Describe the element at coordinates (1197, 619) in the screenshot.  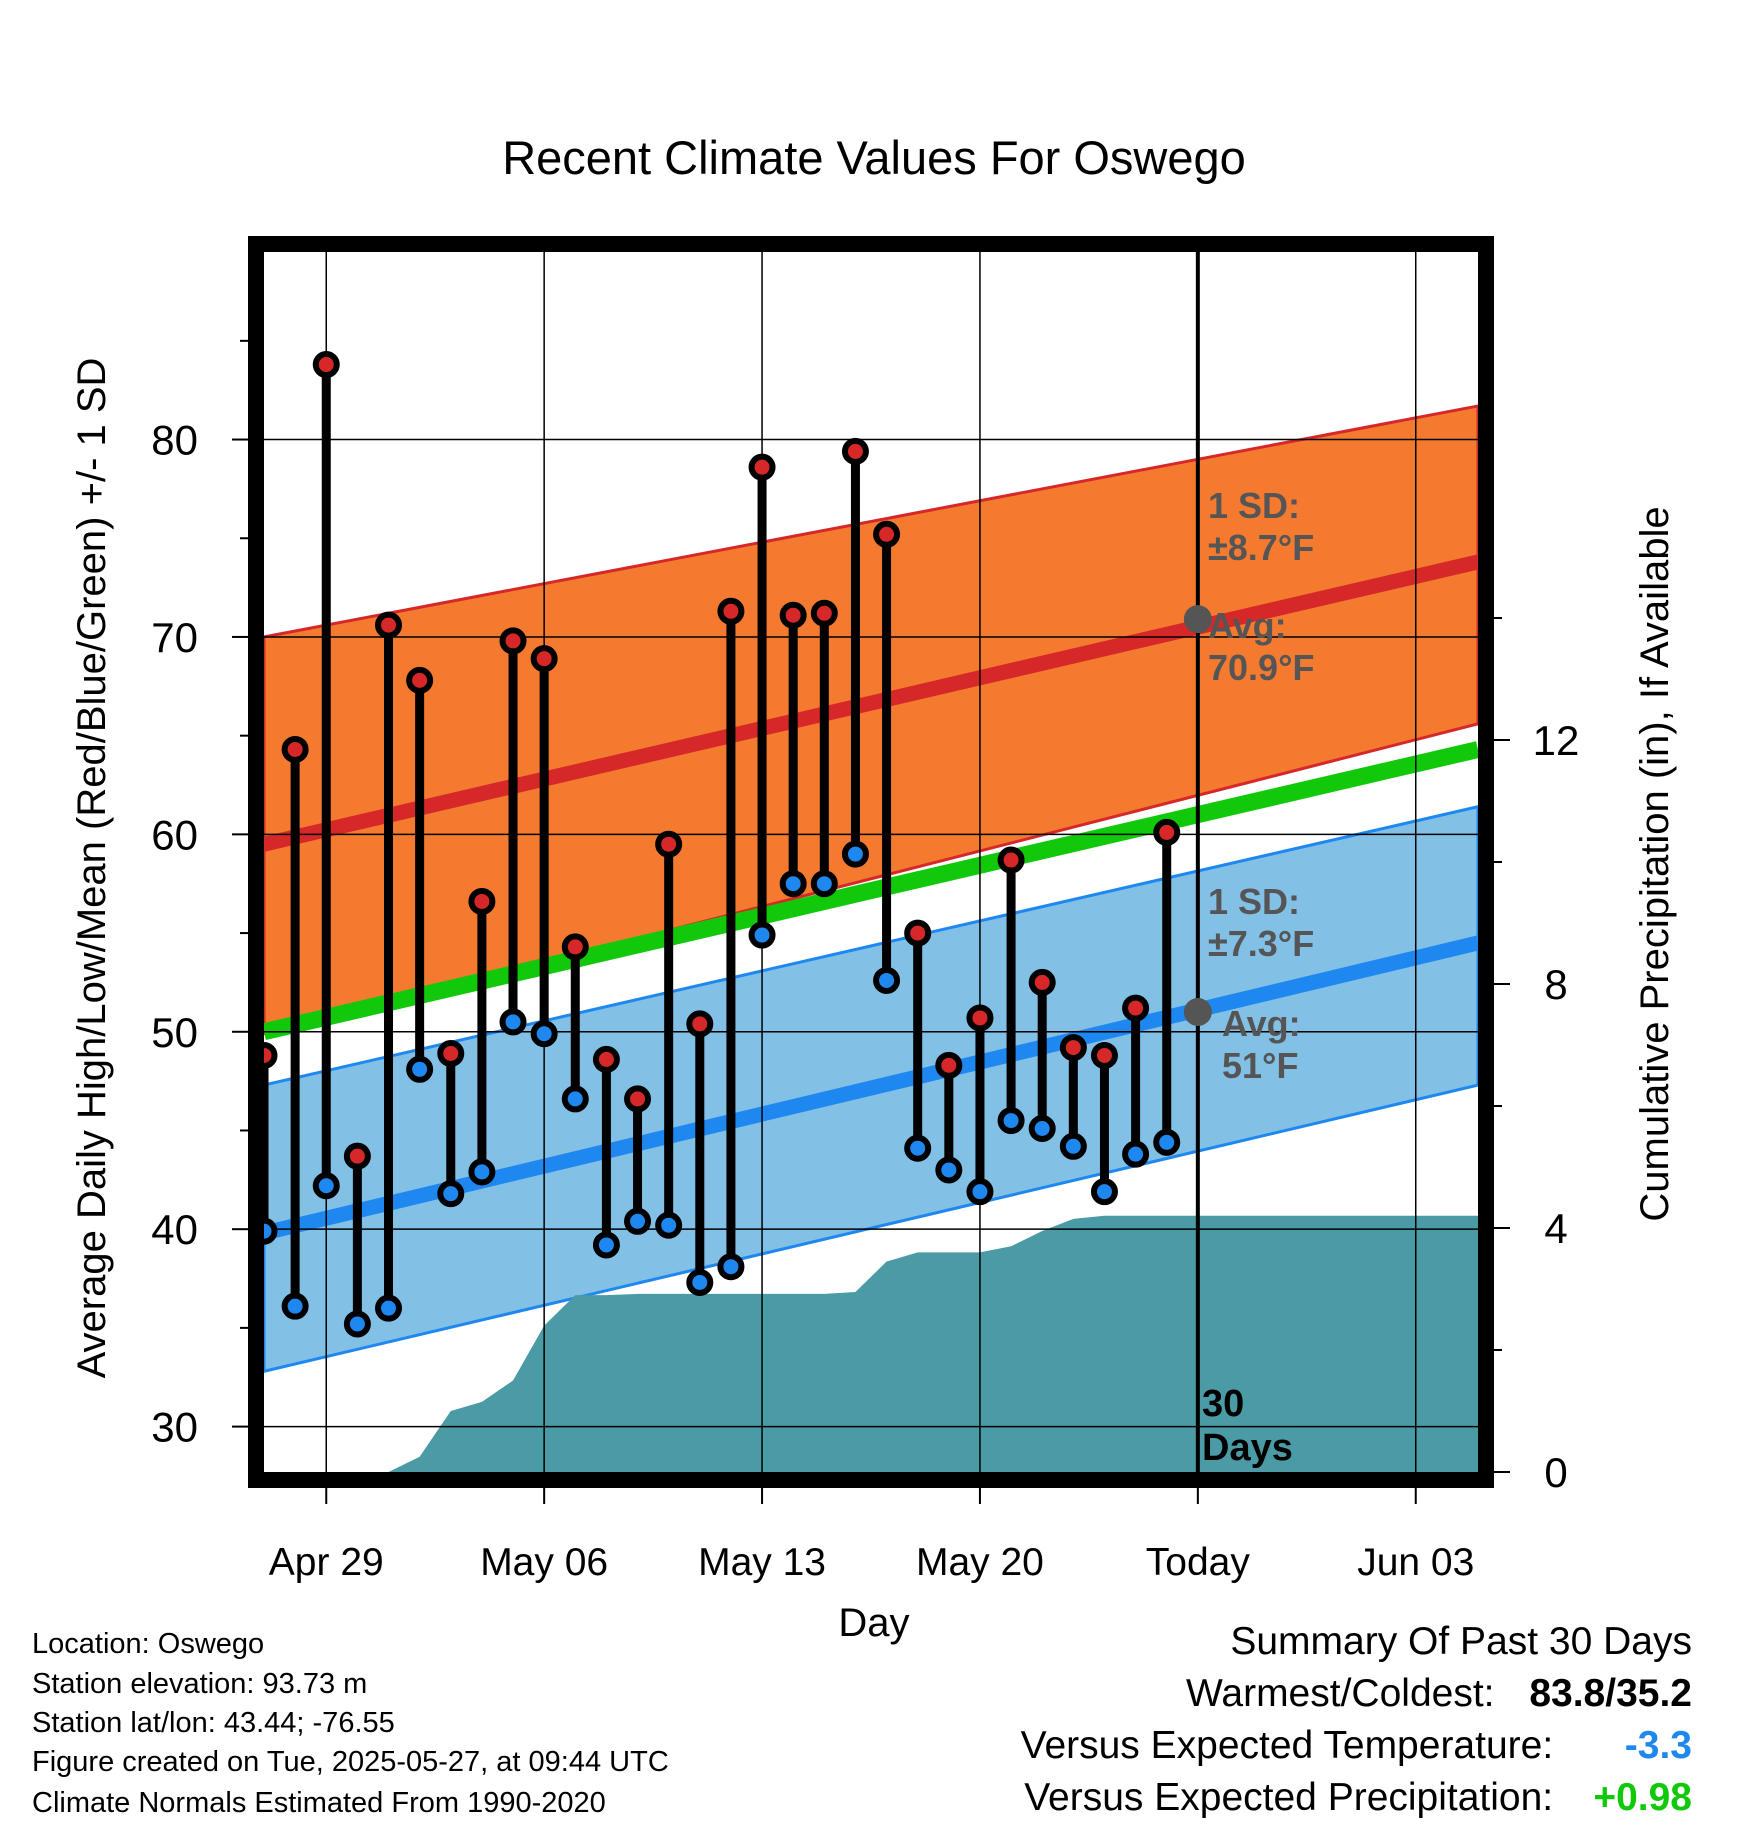
I see `avg-high-marker` at that location.